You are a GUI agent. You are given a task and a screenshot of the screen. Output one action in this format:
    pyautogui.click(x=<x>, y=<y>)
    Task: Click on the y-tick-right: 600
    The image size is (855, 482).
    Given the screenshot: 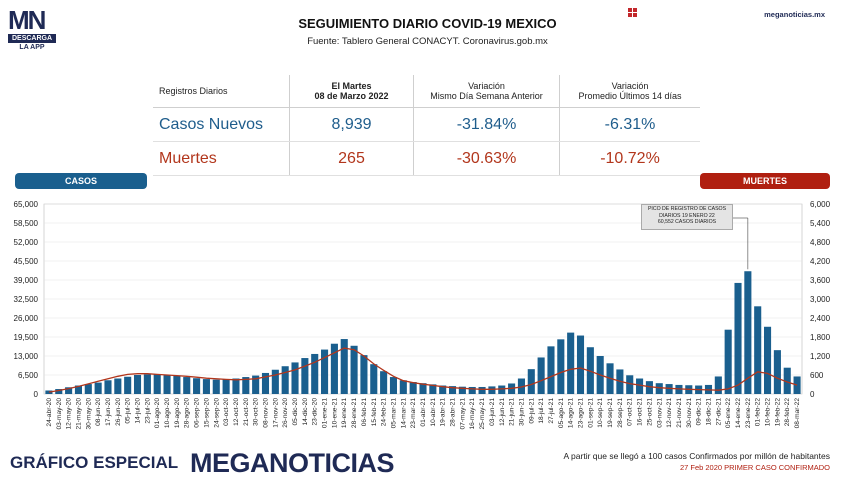 What is the action you would take?
    pyautogui.click(x=817, y=375)
    